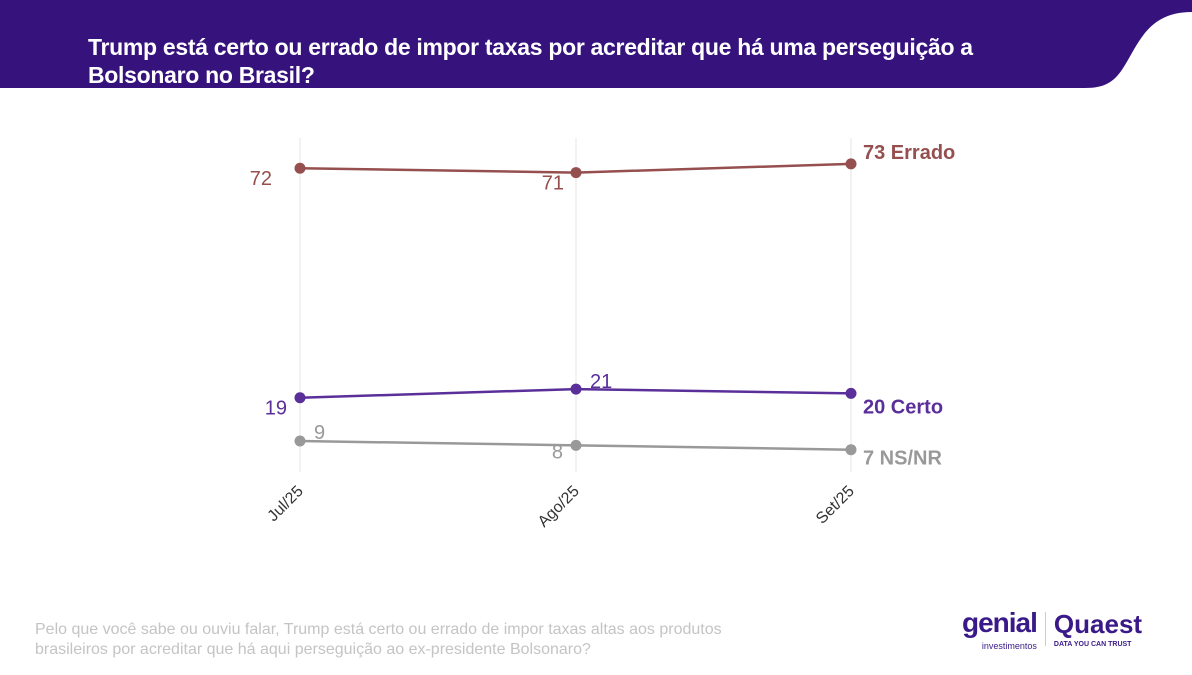 The image size is (1192, 675). What do you see at coordinates (276, 409) in the screenshot?
I see `data-label: 19` at bounding box center [276, 409].